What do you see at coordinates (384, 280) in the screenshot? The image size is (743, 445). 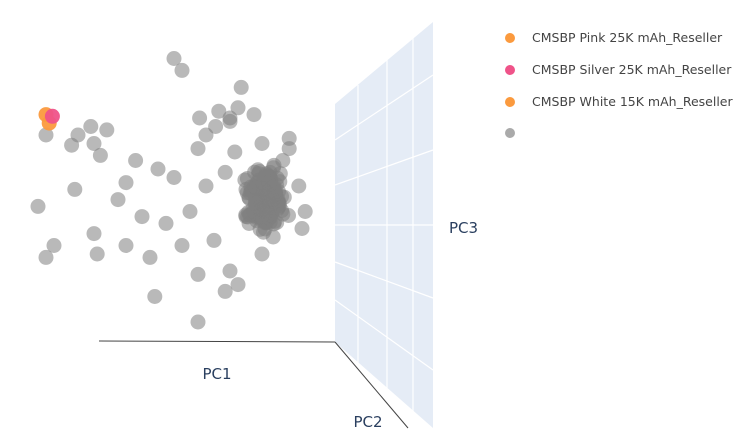 I see `wall-grid-h4` at bounding box center [384, 280].